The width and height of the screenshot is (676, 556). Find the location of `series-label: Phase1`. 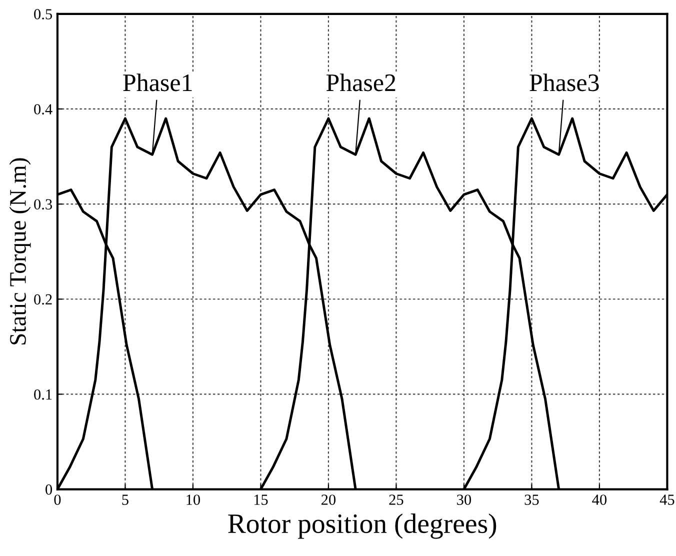

series-label: Phase1 is located at coordinates (157, 83).